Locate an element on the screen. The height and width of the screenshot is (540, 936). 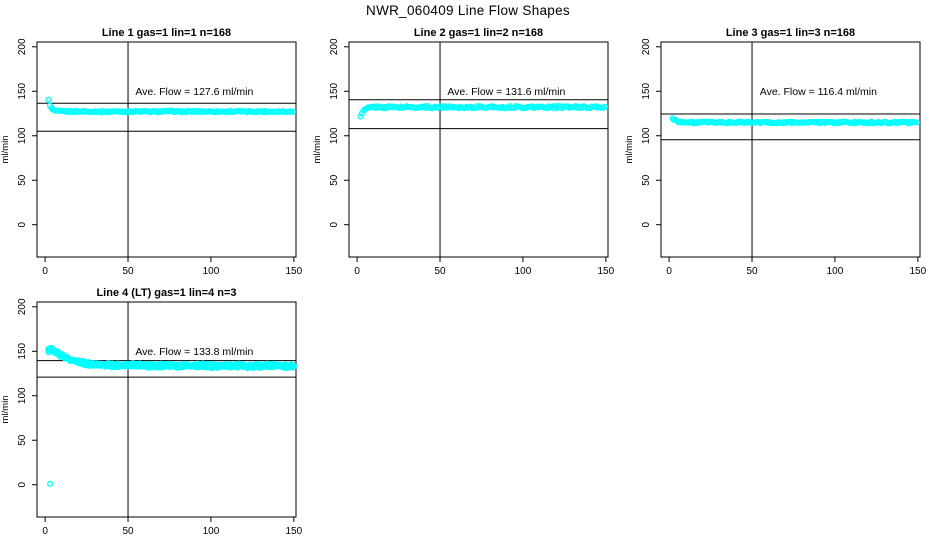
panel-title: Line 3 gas=1 lin=3 n=168 is located at coordinates (790, 33).